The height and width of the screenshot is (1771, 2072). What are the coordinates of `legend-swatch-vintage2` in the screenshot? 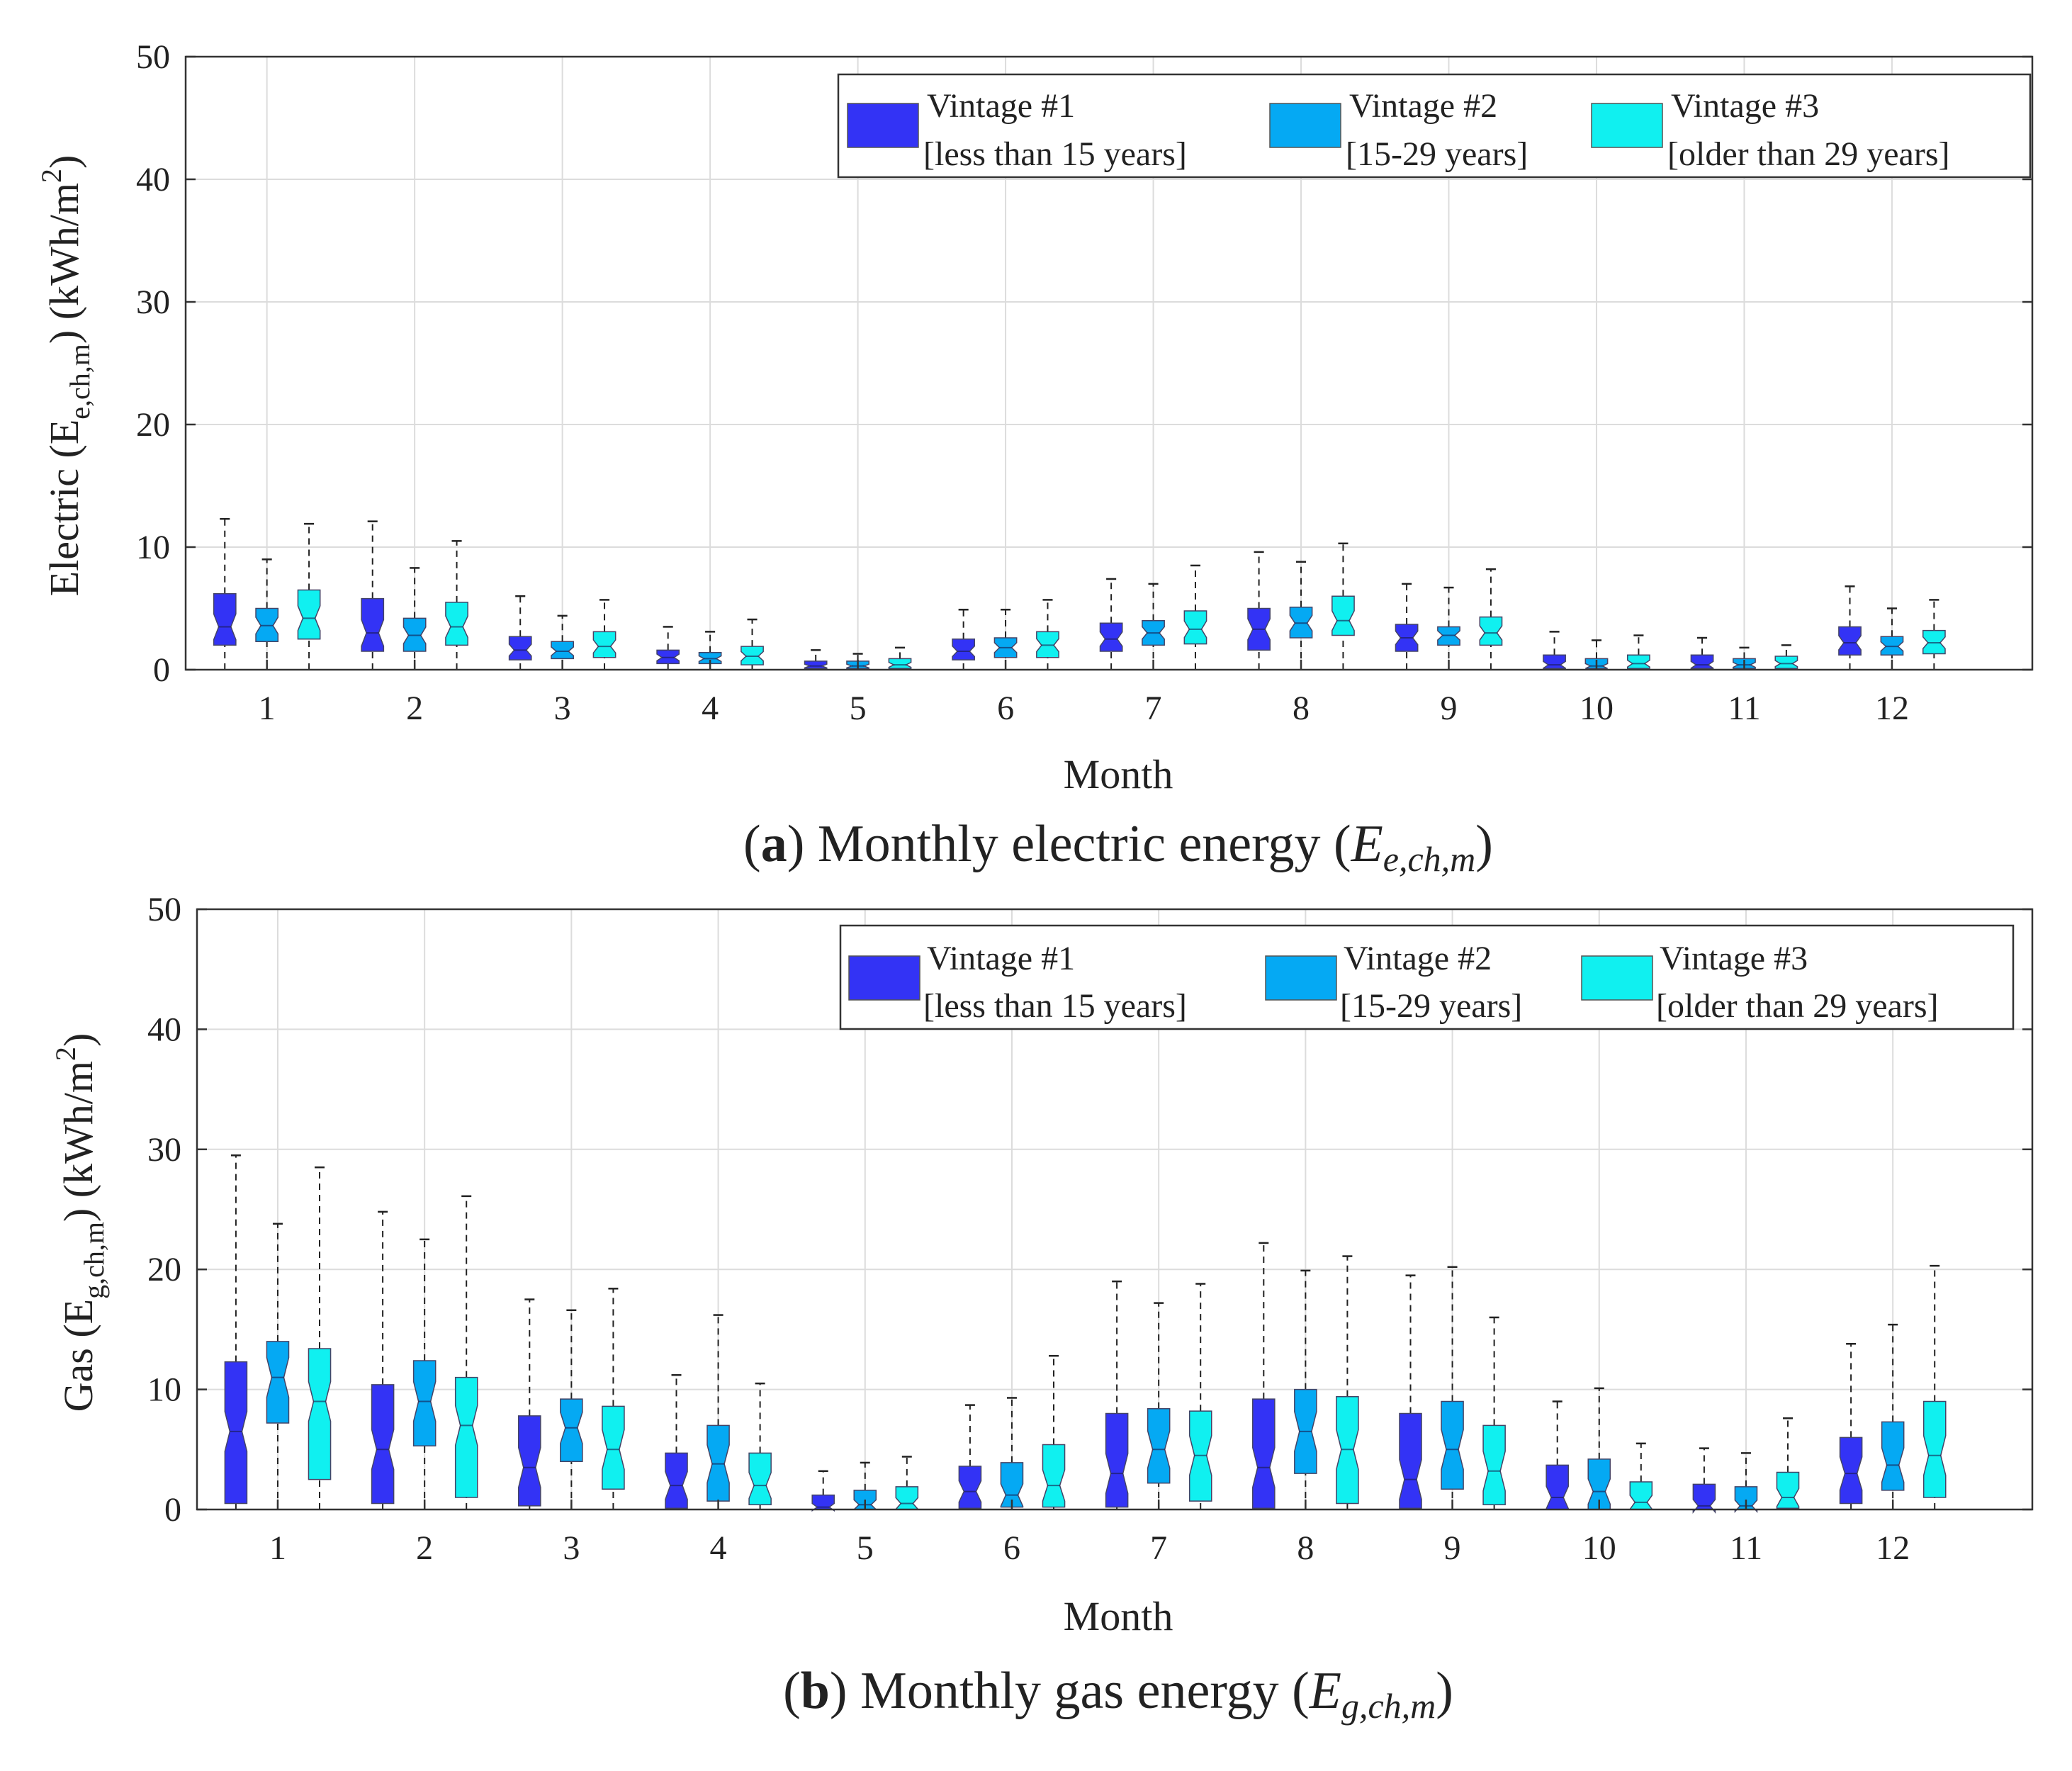 It's located at (1305, 126).